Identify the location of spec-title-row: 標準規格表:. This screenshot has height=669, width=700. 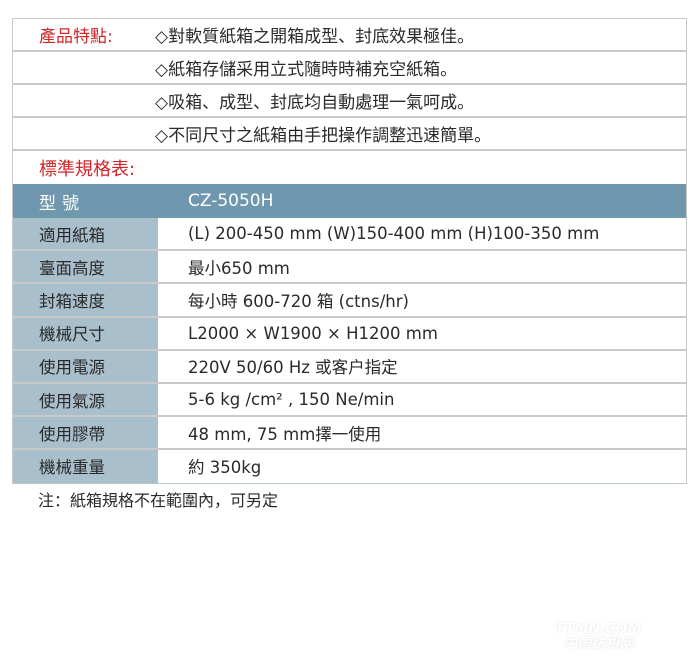
(349, 167).